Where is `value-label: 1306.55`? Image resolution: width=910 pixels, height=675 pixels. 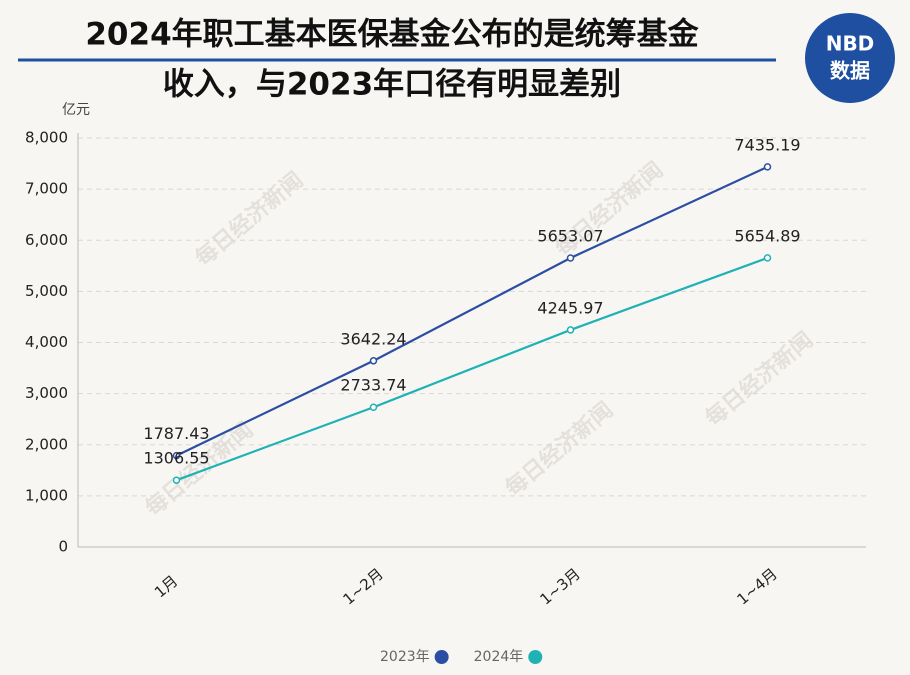 value-label: 1306.55 is located at coordinates (176, 458).